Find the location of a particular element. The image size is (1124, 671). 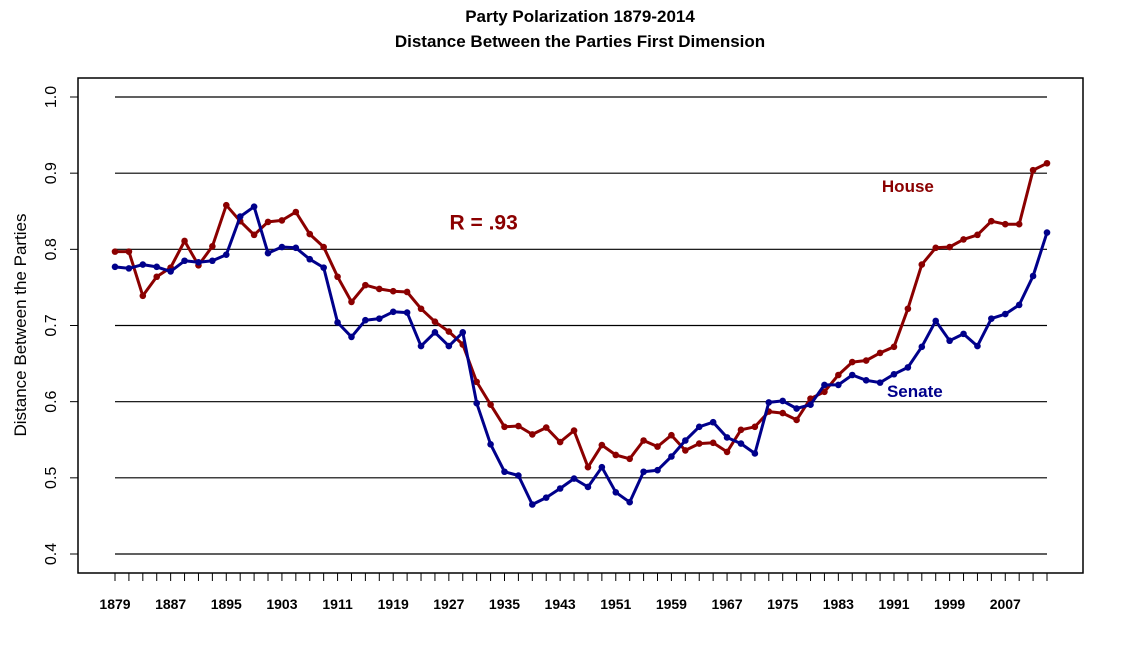

annotation-r-93: R = .93 is located at coordinates (483, 223).